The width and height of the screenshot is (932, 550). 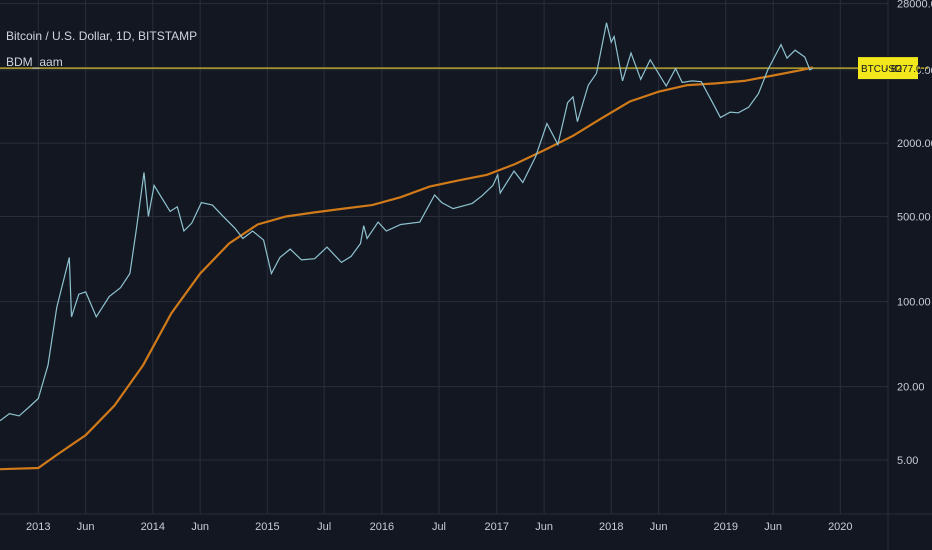 What do you see at coordinates (382, 527) in the screenshot?
I see `x-tick-label: 2016` at bounding box center [382, 527].